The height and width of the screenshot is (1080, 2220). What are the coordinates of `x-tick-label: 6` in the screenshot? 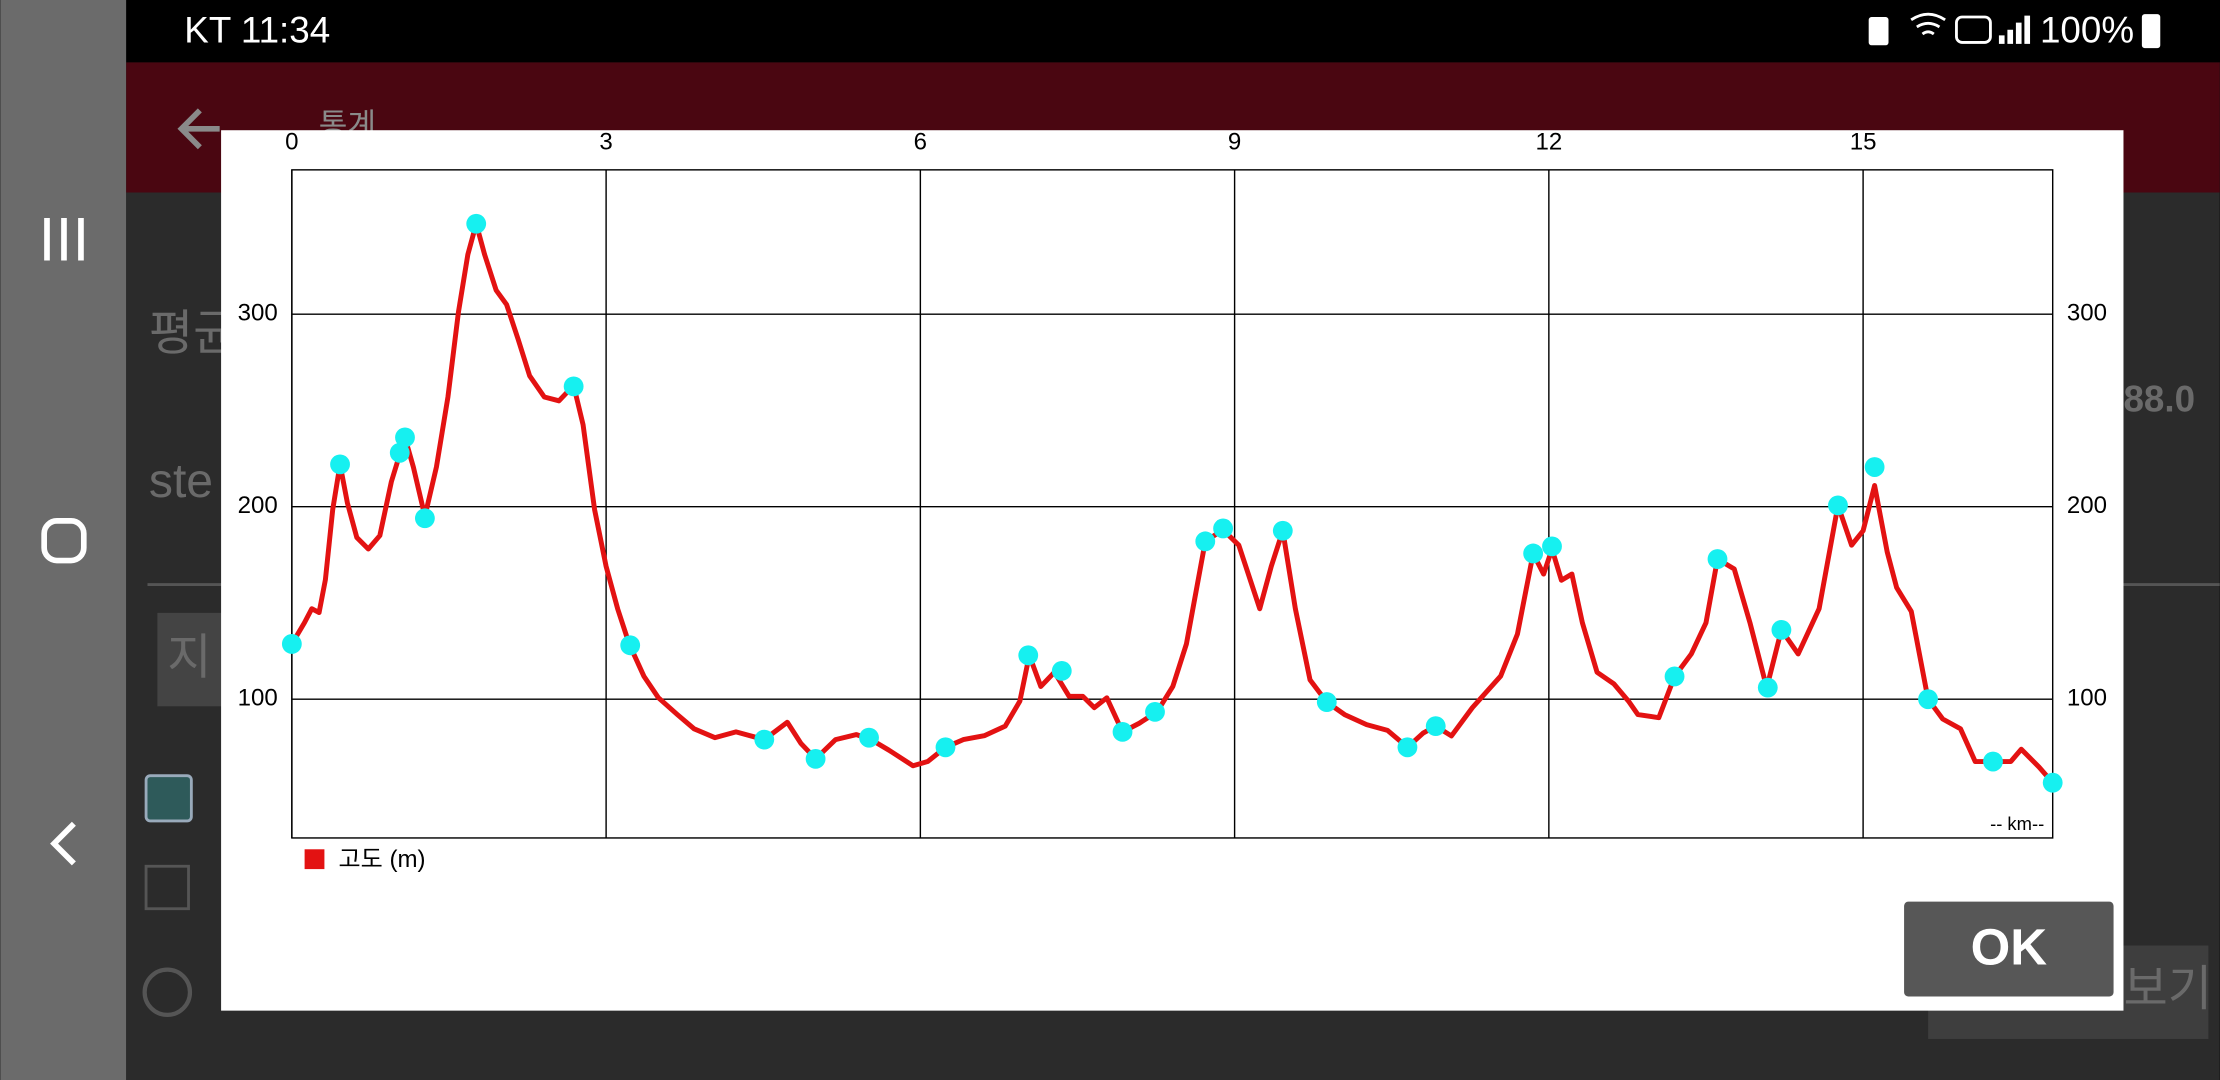 It's located at (920, 141).